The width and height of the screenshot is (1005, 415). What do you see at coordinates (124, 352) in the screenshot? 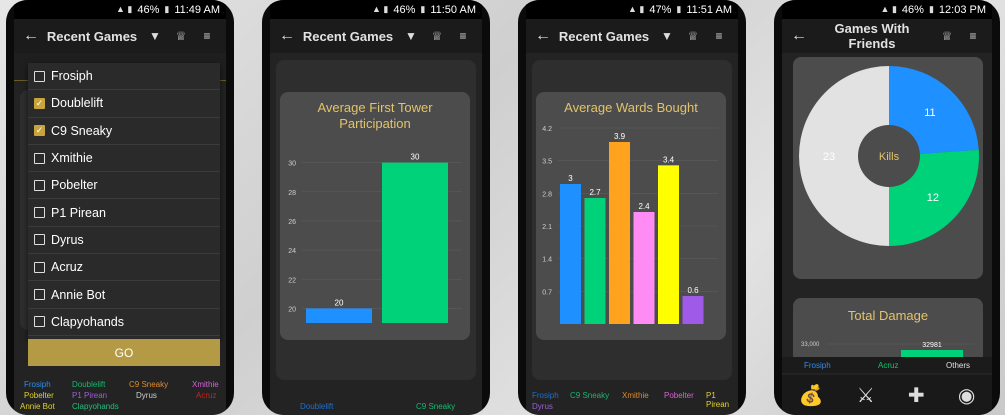
I see `go-button: GO` at bounding box center [124, 352].